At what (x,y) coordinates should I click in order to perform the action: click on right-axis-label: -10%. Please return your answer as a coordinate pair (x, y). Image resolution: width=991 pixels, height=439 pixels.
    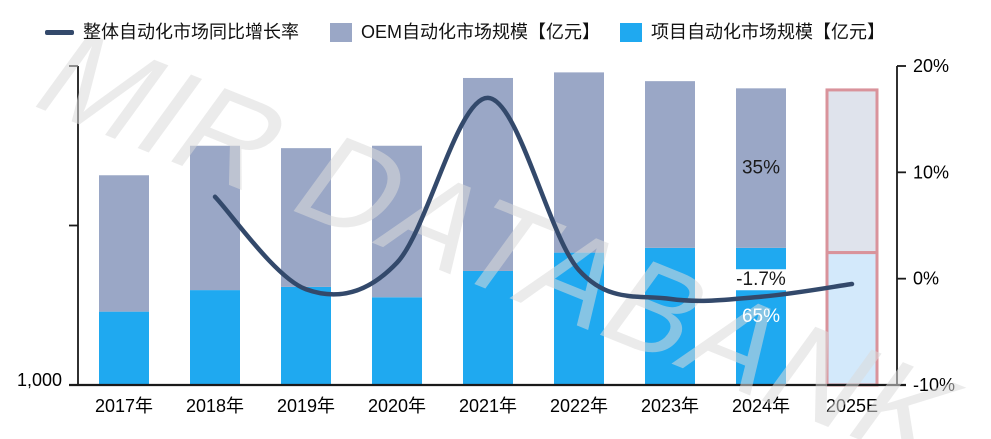
    Looking at the image, I should click on (934, 385).